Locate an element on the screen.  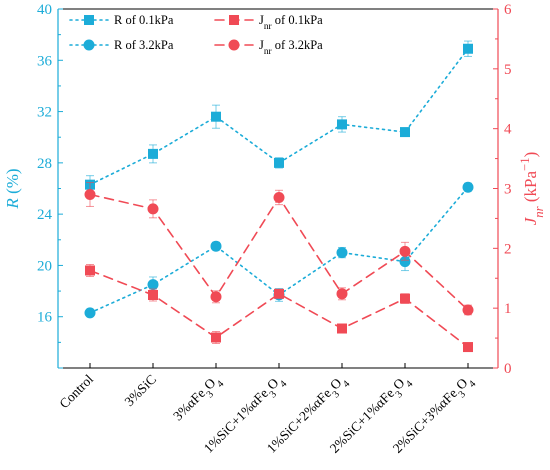
right-tick-label: 2 is located at coordinates (508, 249).